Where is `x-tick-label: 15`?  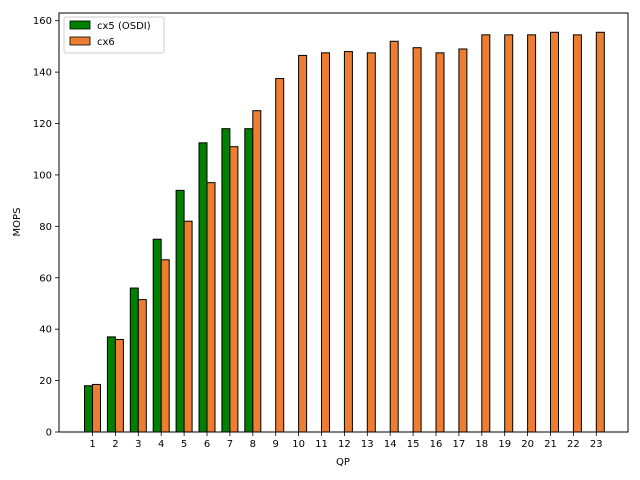 x-tick-label: 15 is located at coordinates (413, 444).